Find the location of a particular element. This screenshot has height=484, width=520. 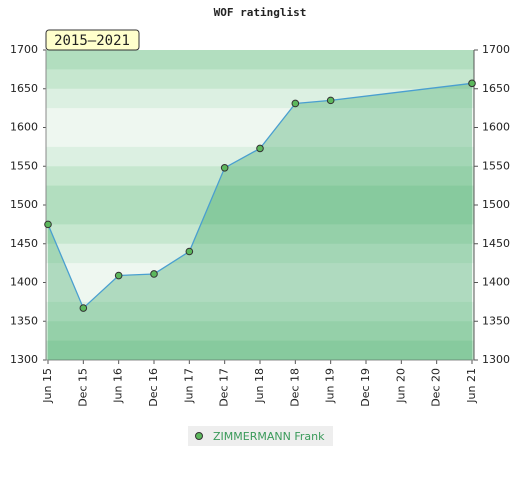

y-tick-label: 1350 is located at coordinates (24, 320).